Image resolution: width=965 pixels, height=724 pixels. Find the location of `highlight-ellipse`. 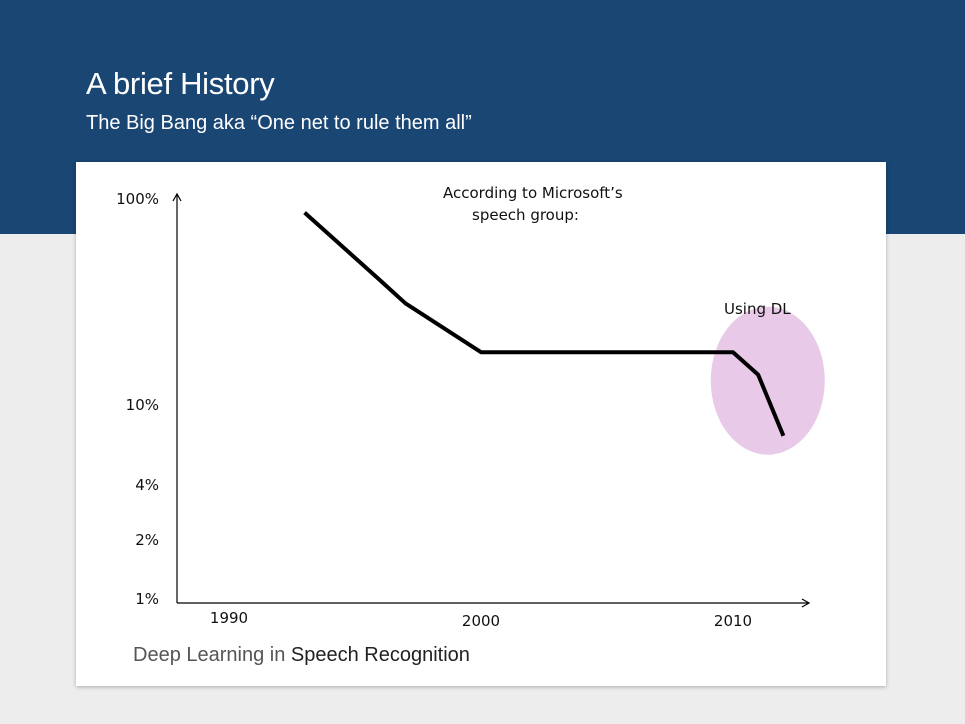

highlight-ellipse is located at coordinates (767, 380).